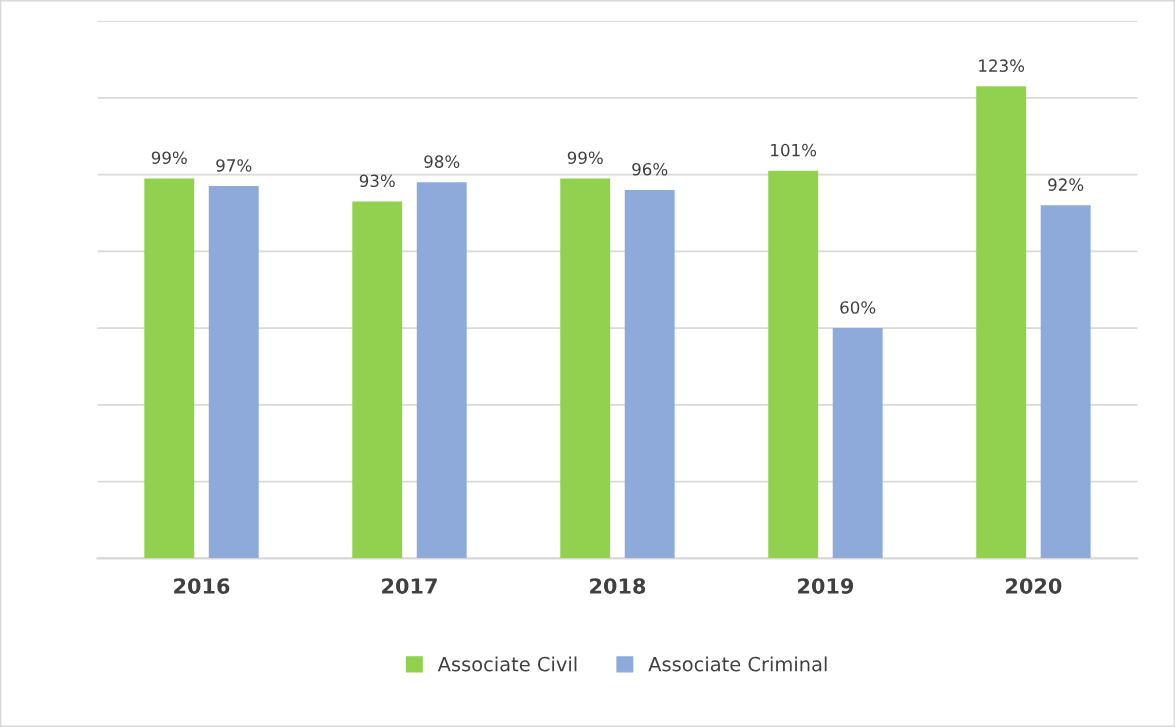  I want to click on data-label: 60%, so click(858, 307).